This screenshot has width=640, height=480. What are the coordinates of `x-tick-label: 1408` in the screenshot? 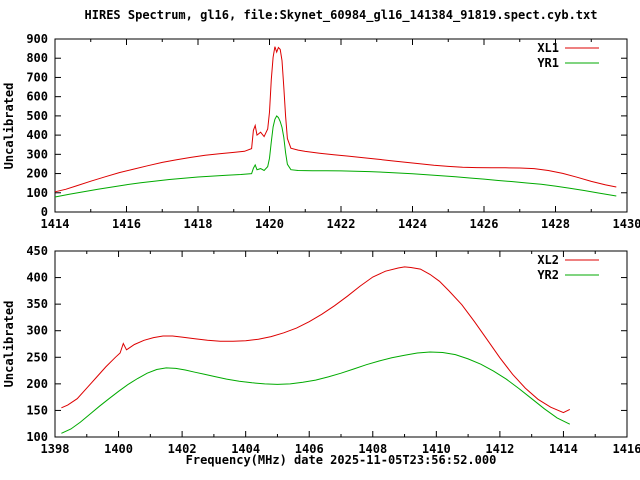 It's located at (372, 449).